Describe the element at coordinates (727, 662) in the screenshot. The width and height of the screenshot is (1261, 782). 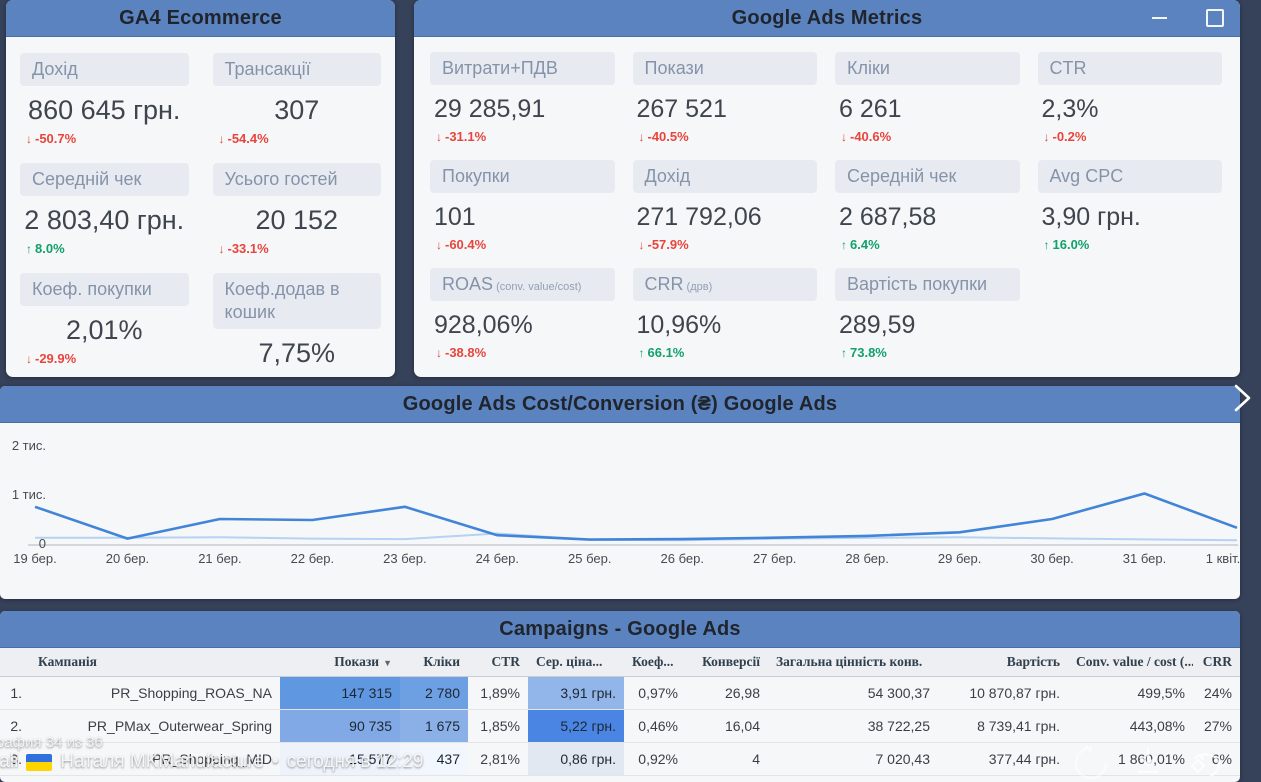
I see `column-header: Конверсії` at that location.